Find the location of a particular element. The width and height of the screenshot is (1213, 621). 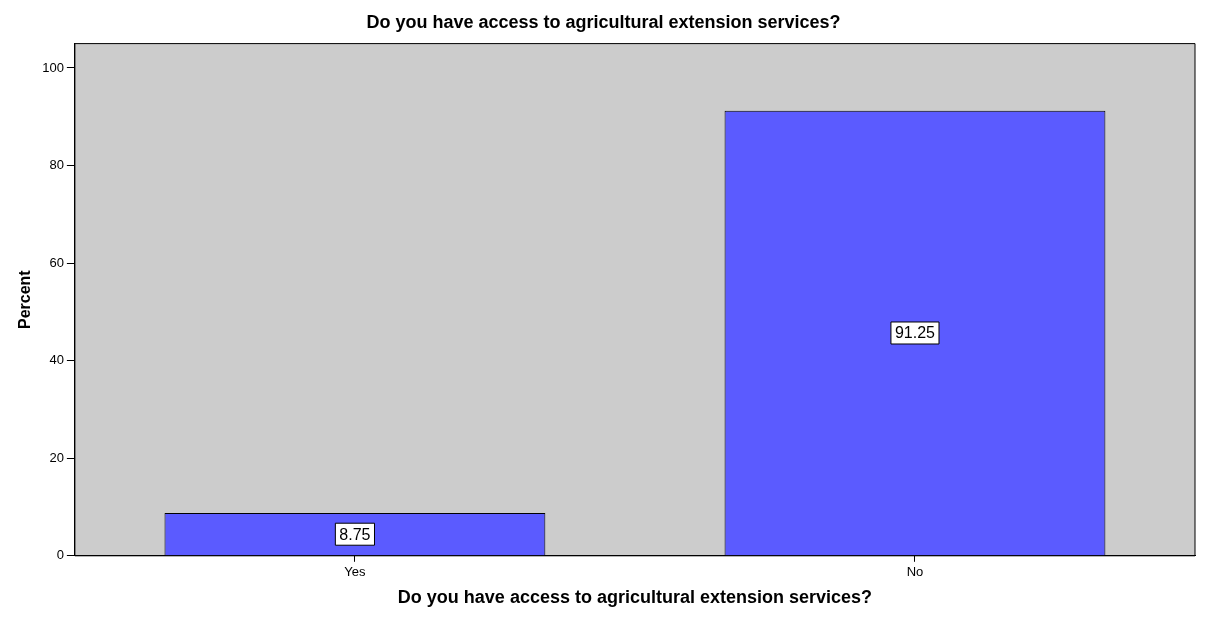

y-tick-label: 100 is located at coordinates (53, 67).